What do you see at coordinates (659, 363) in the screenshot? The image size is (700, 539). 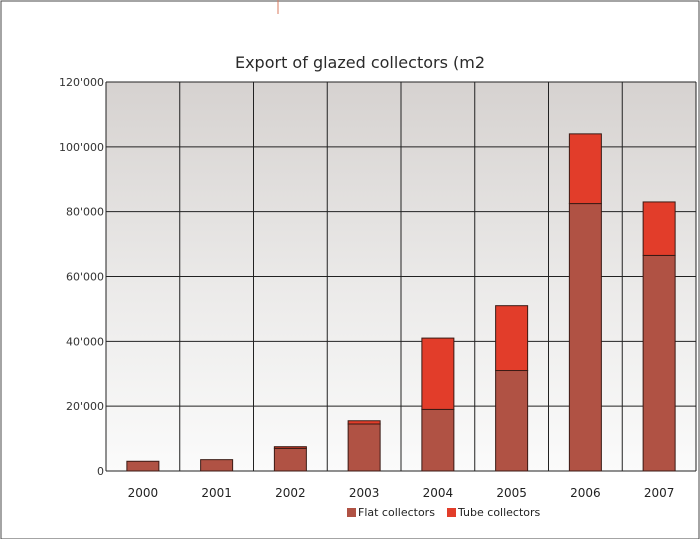 I see `bar-flat-2007` at bounding box center [659, 363].